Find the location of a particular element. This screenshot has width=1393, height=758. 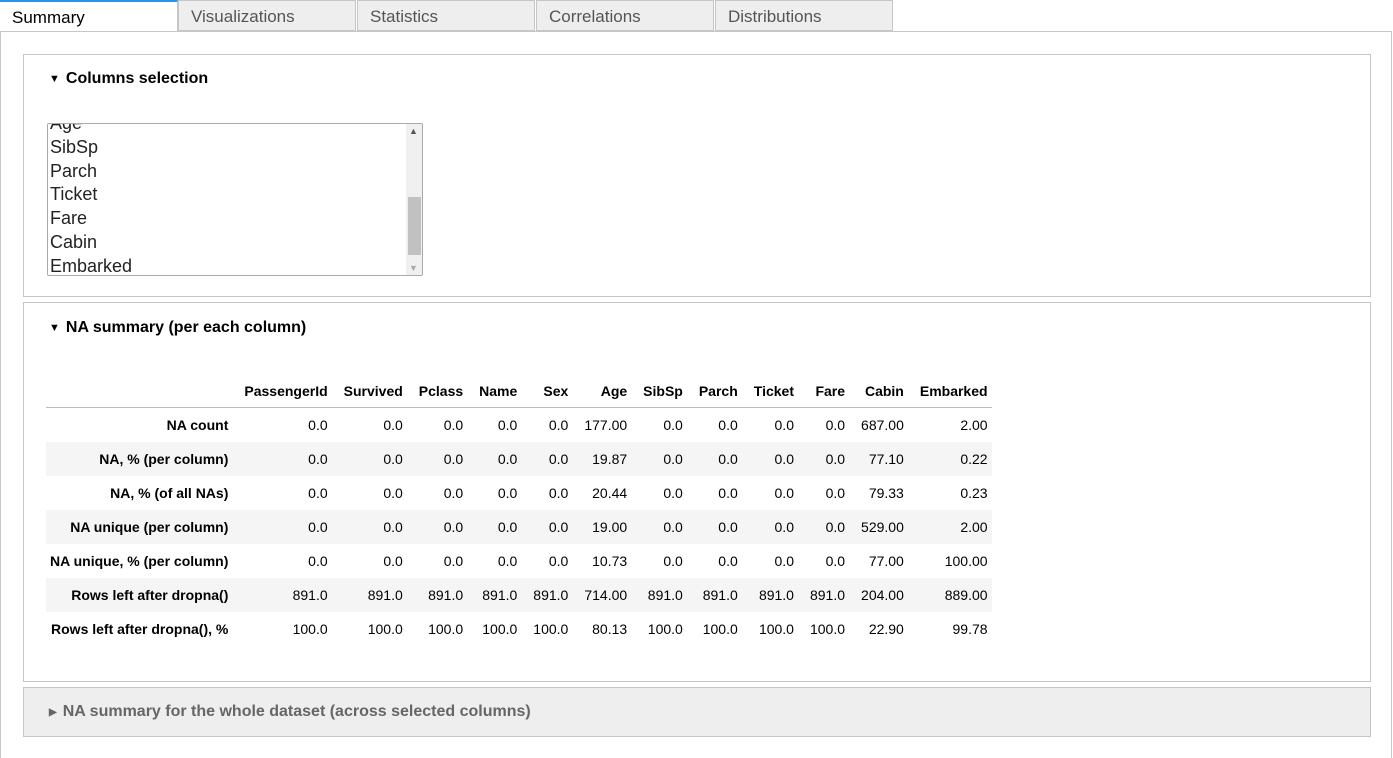

table-cell: 0.22 is located at coordinates (974, 459).